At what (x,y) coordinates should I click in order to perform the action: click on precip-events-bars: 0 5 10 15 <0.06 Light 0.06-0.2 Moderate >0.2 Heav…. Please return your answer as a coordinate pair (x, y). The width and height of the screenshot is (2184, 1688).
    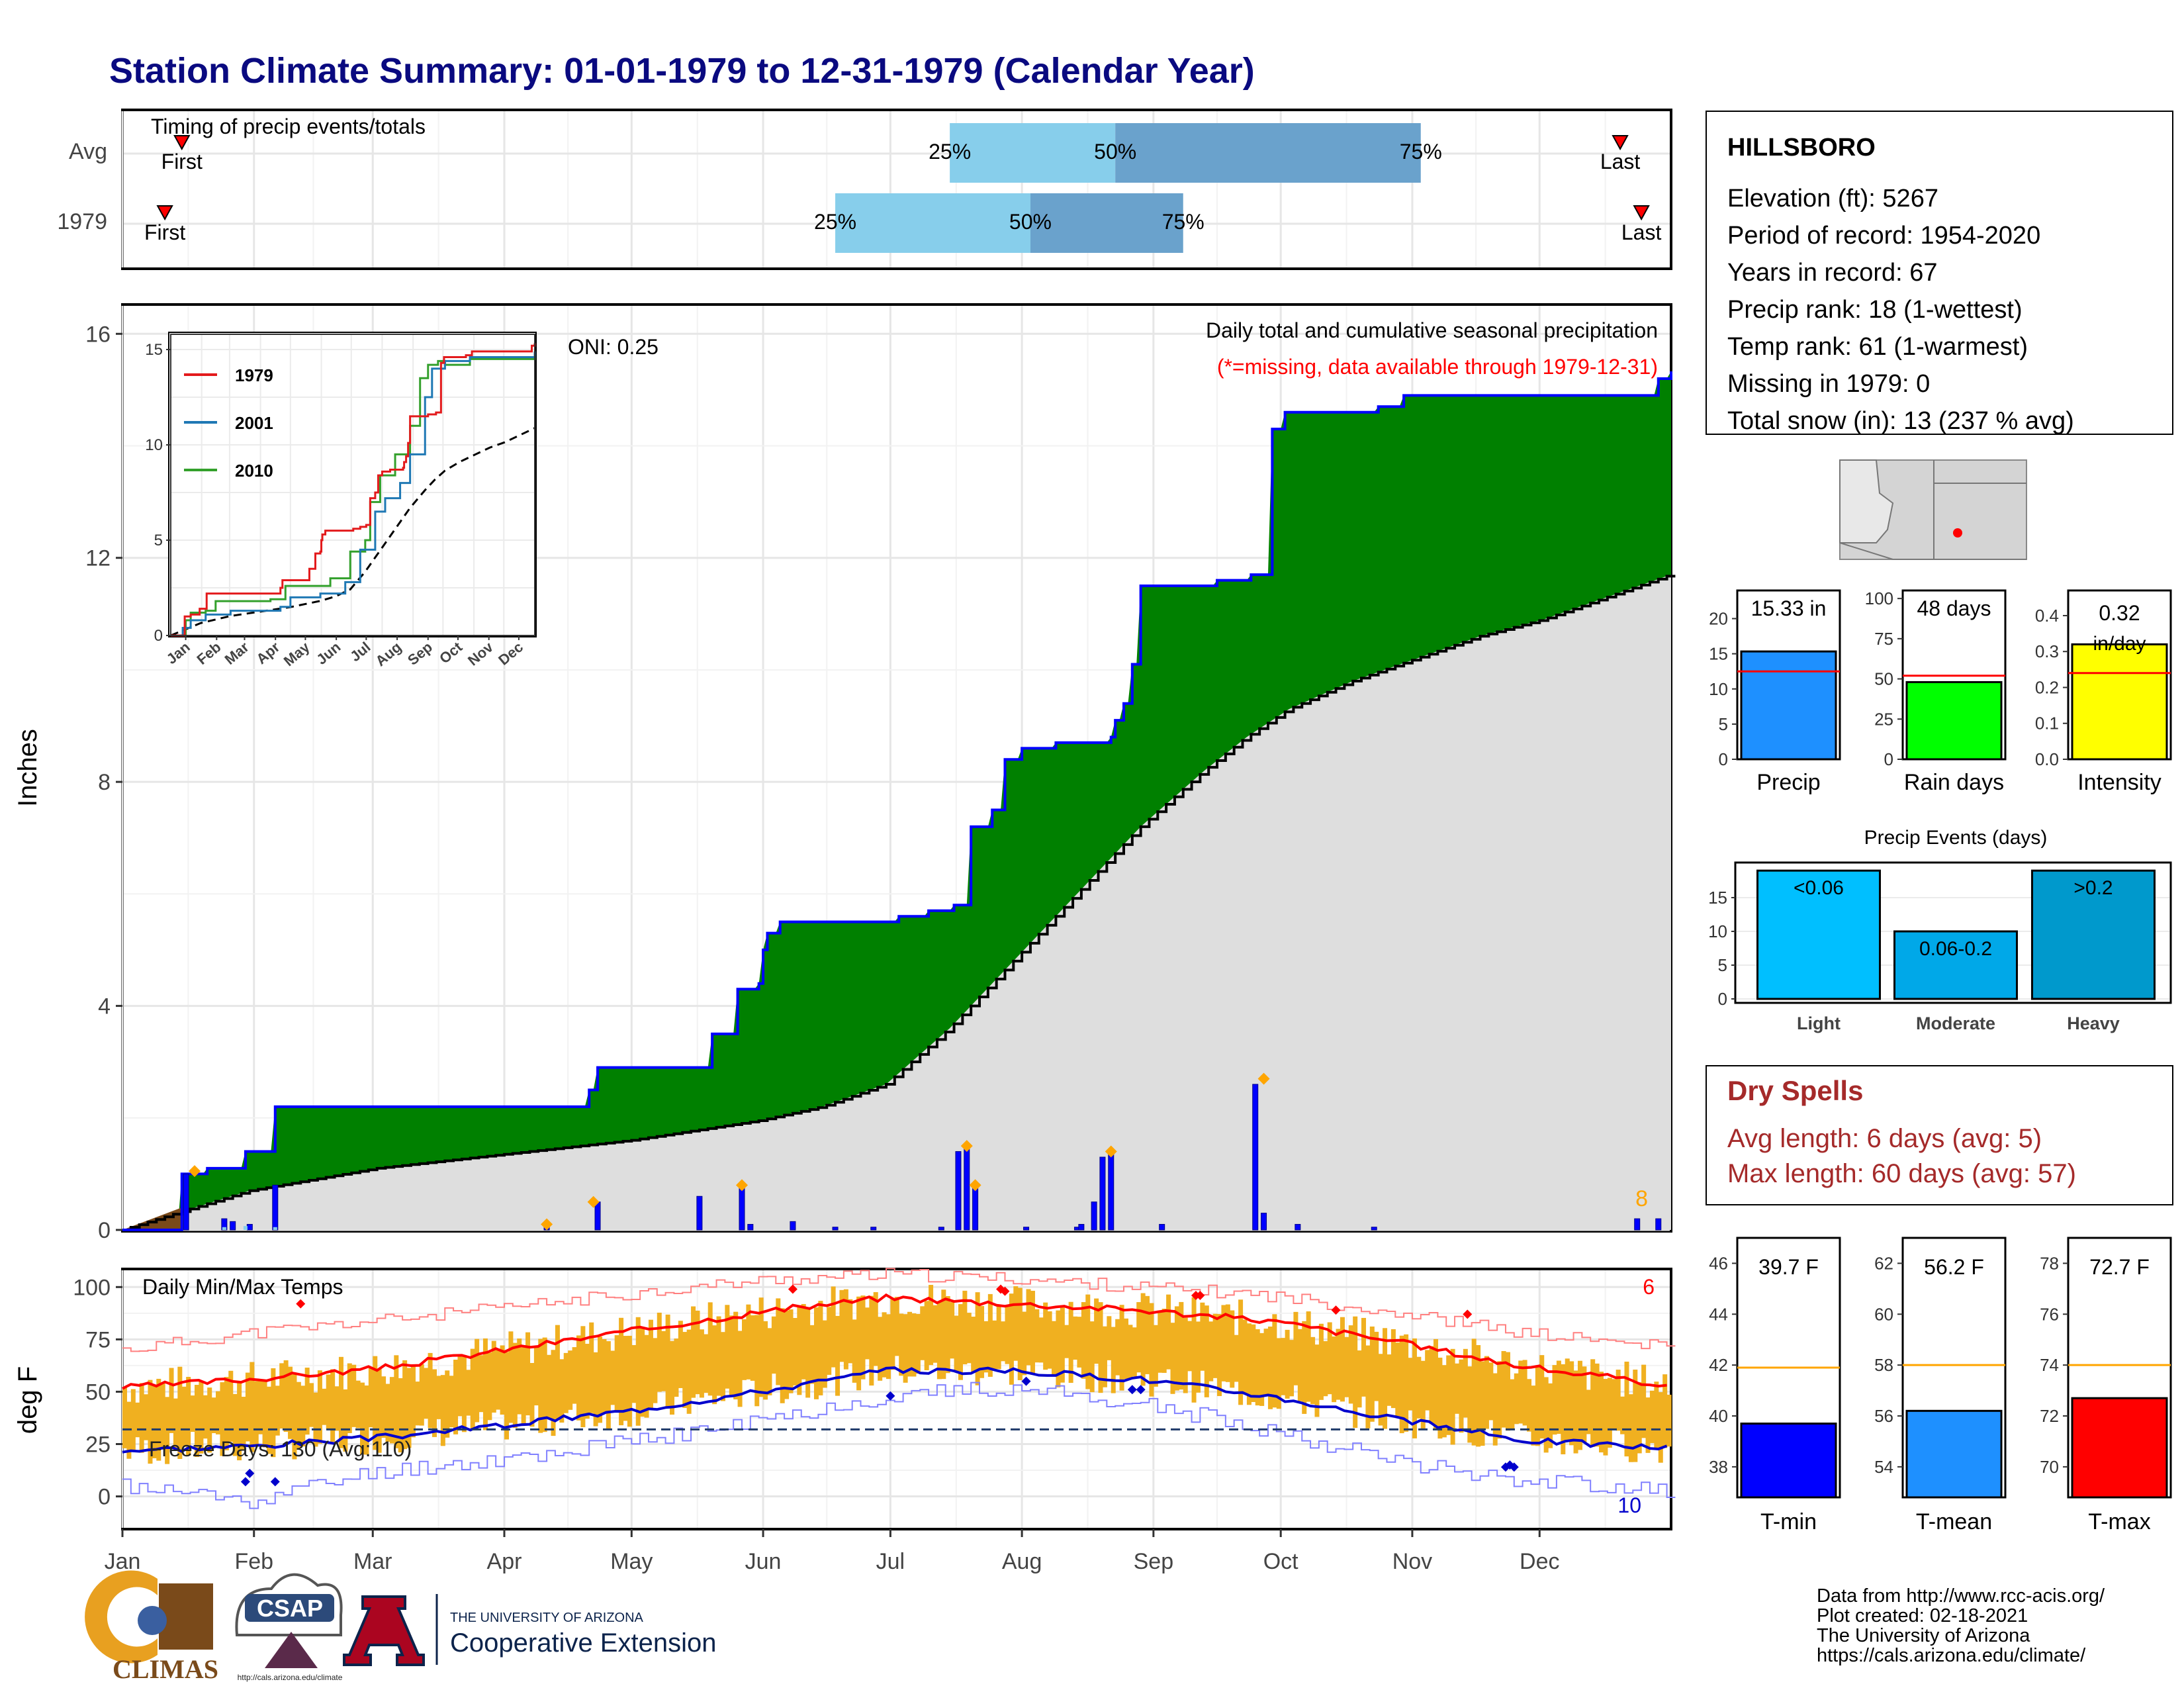
    Looking at the image, I should click on (1939, 951).